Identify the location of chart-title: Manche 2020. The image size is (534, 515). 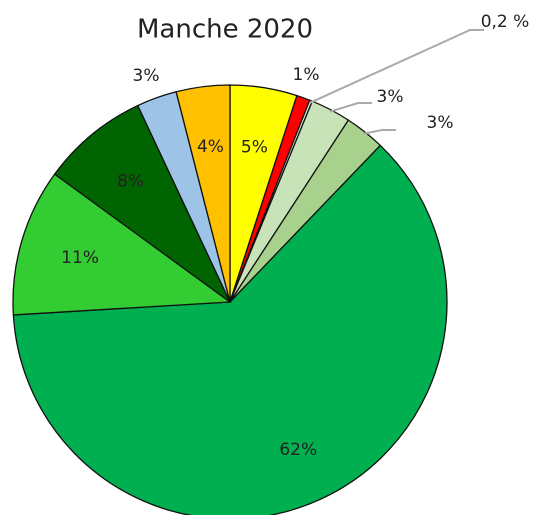
(225, 30).